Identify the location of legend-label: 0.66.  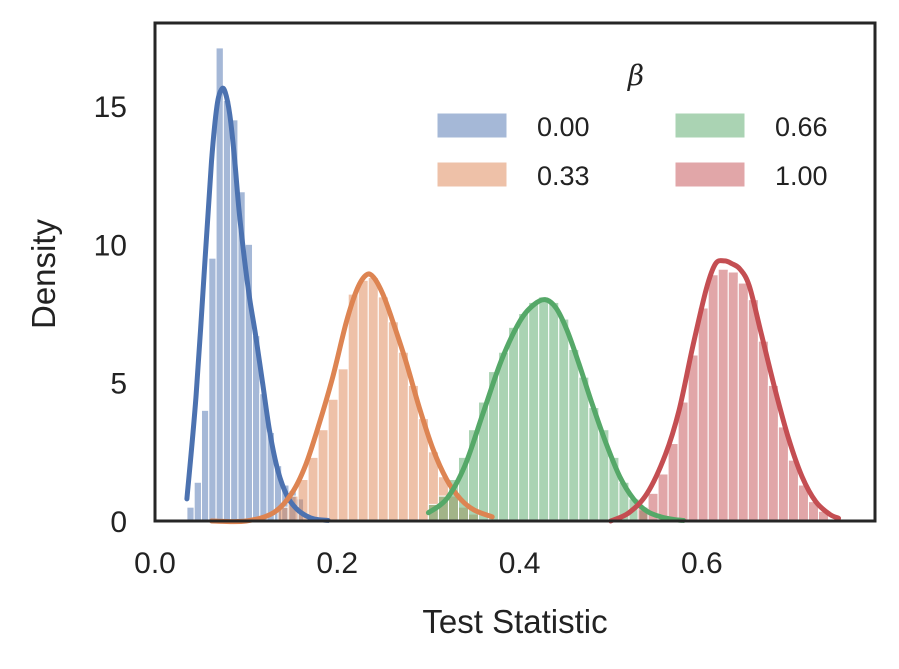
(801, 127).